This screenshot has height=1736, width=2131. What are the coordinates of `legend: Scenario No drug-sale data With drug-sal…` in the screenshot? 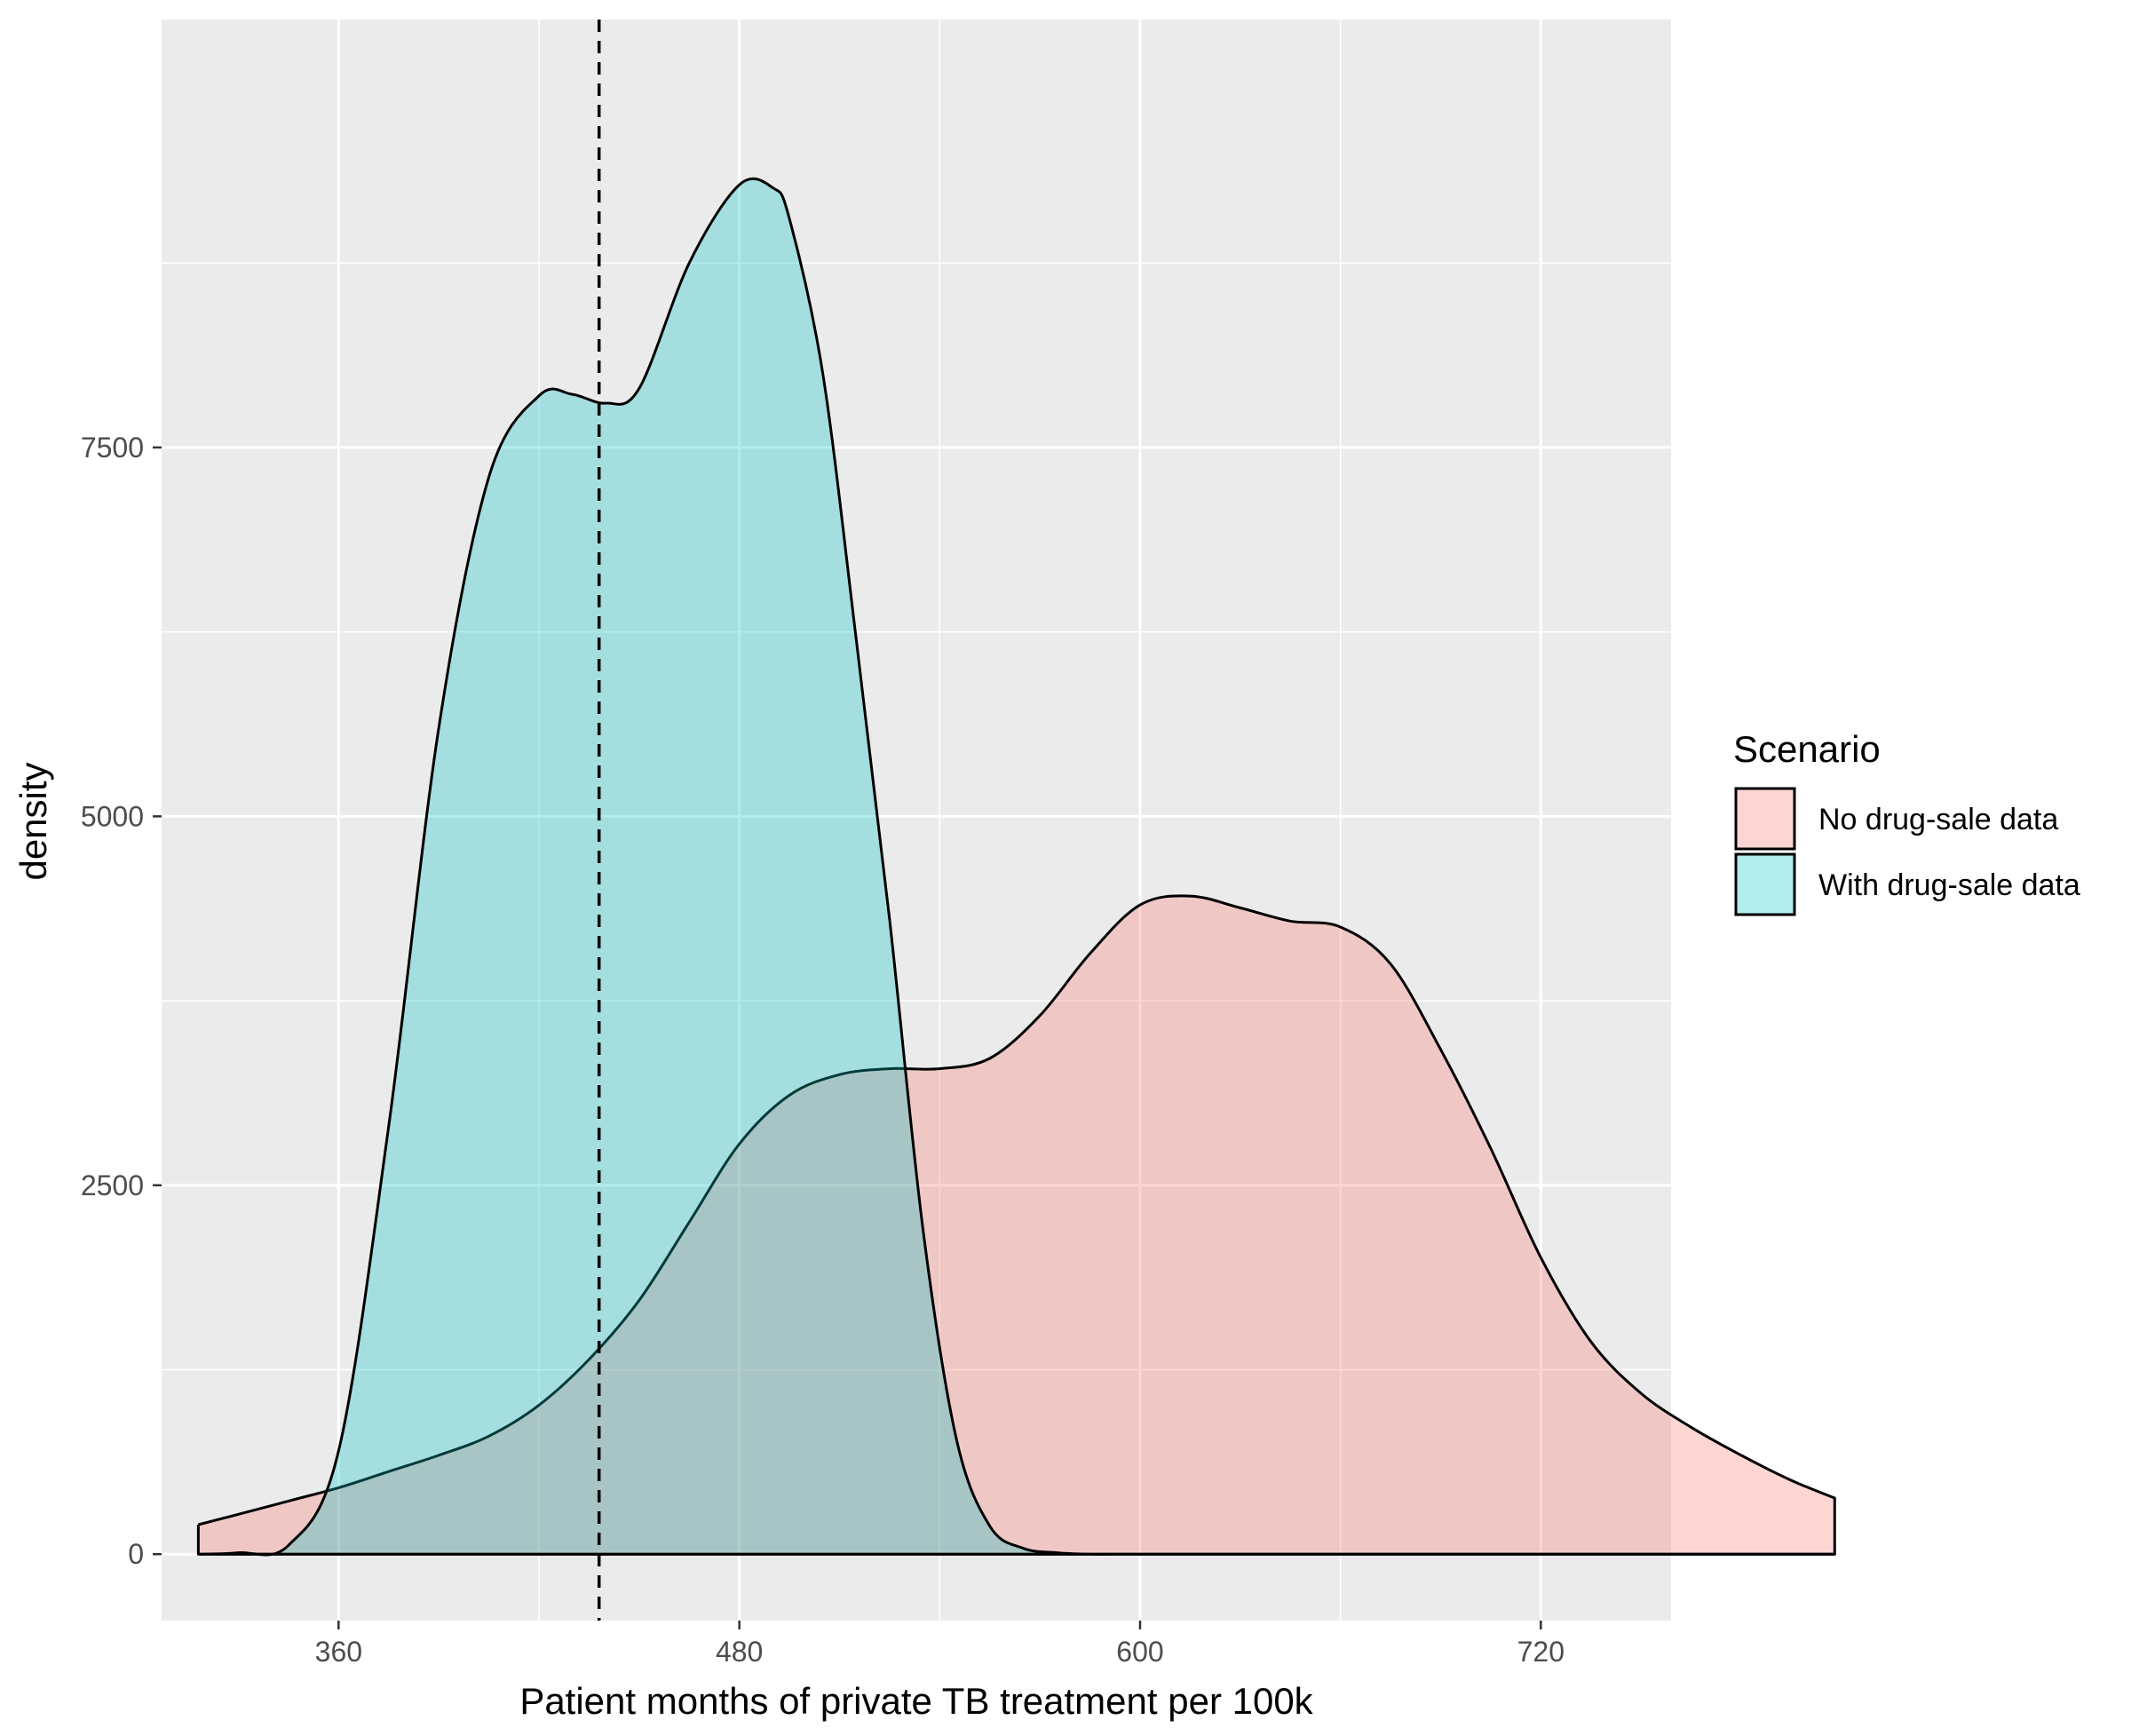 It's located at (1907, 822).